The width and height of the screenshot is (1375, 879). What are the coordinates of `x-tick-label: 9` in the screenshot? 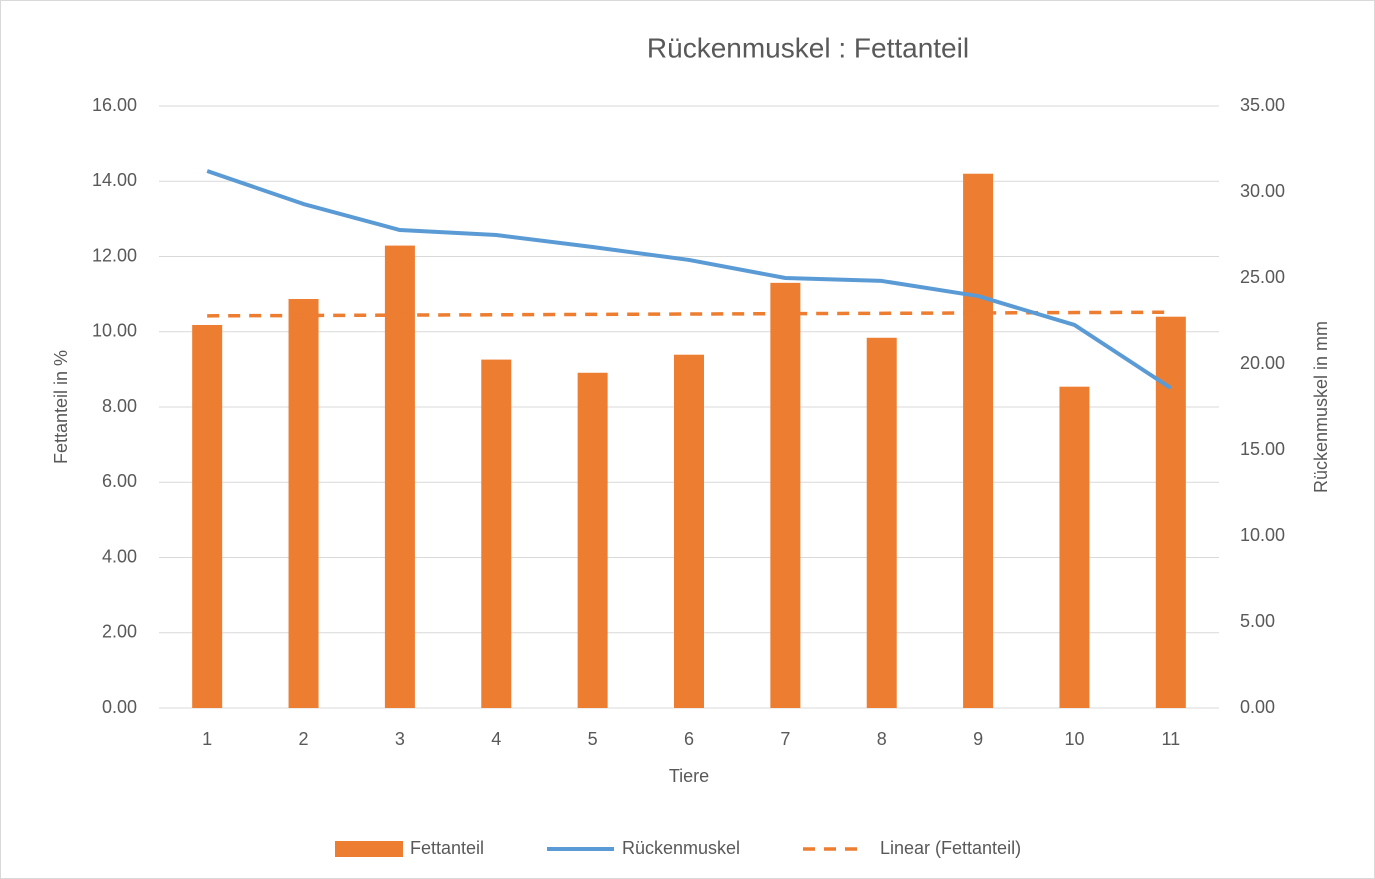 It's located at (978, 739).